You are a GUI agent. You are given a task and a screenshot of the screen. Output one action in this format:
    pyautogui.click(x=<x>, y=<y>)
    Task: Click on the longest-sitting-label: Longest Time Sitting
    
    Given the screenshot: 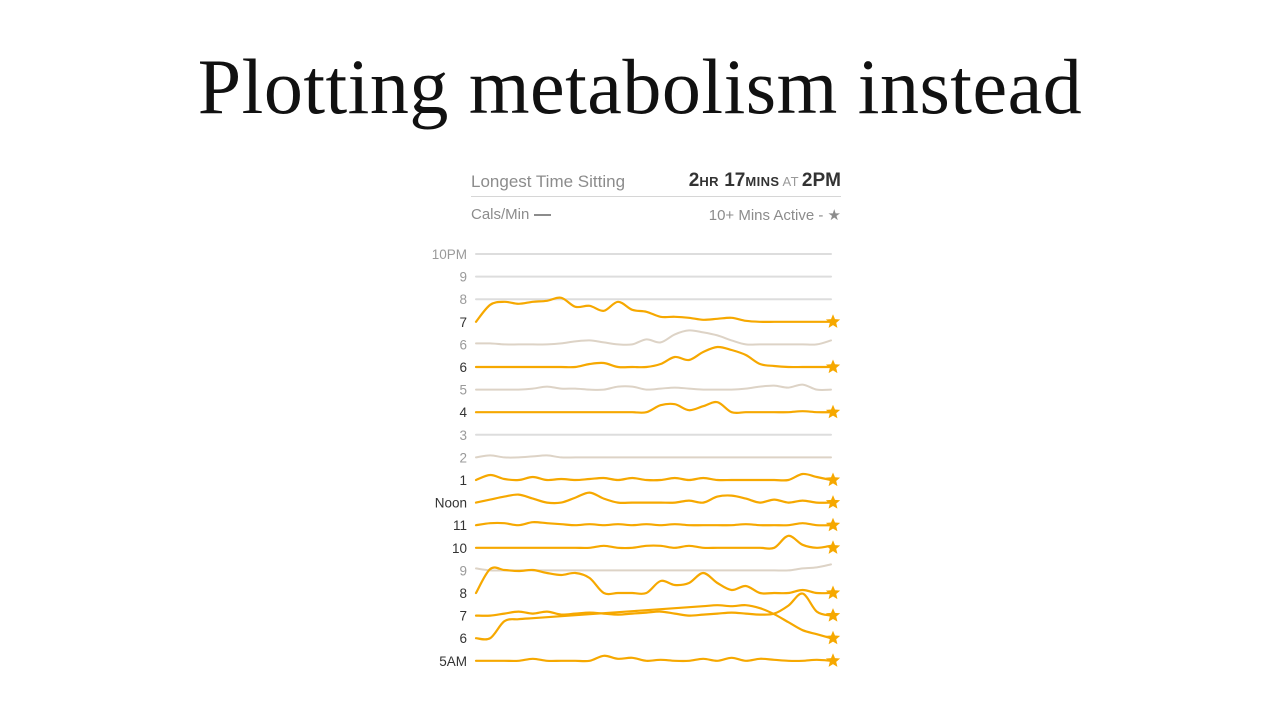 What is the action you would take?
    pyautogui.click(x=548, y=181)
    